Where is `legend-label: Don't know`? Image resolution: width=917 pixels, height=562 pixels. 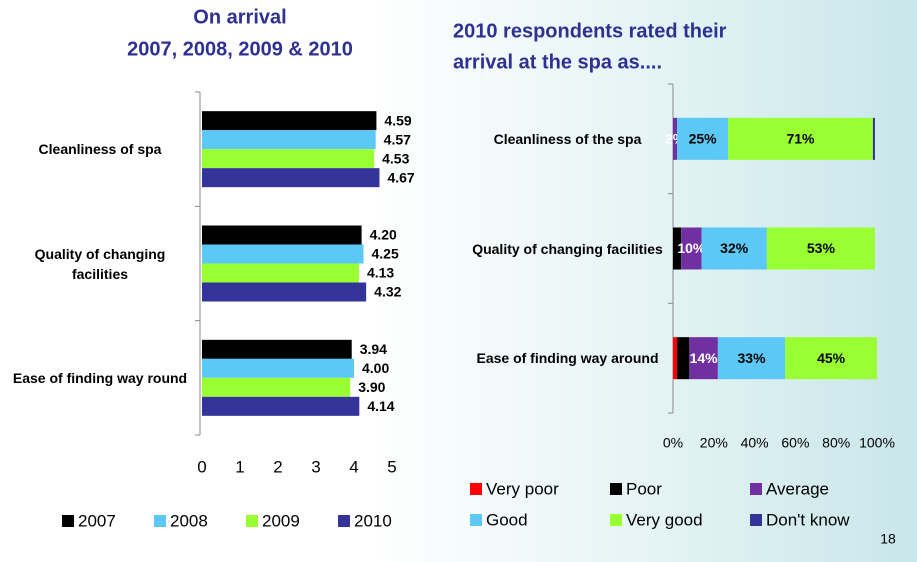 legend-label: Don't know is located at coordinates (808, 519).